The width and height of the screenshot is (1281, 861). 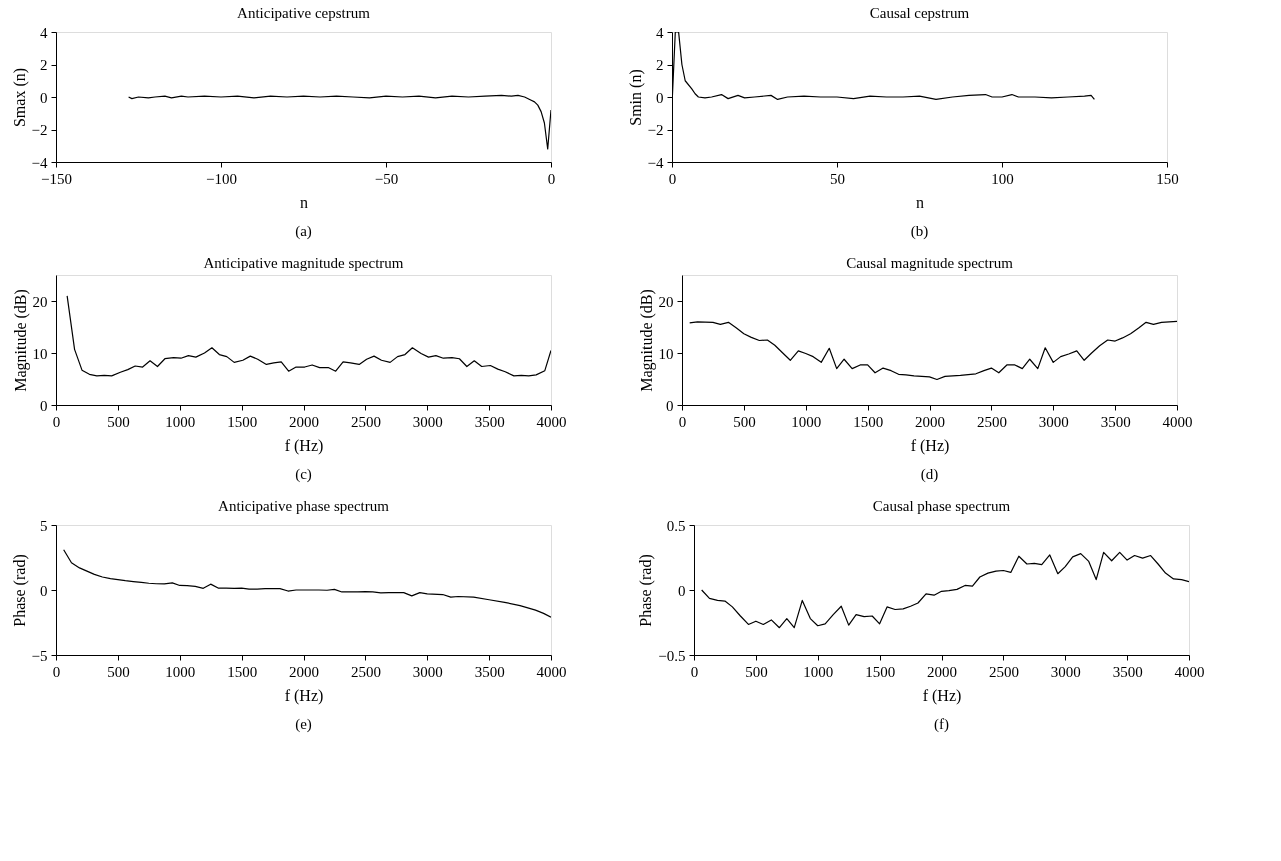 I want to click on chart-title: Causal cepstrum, so click(x=919, y=13).